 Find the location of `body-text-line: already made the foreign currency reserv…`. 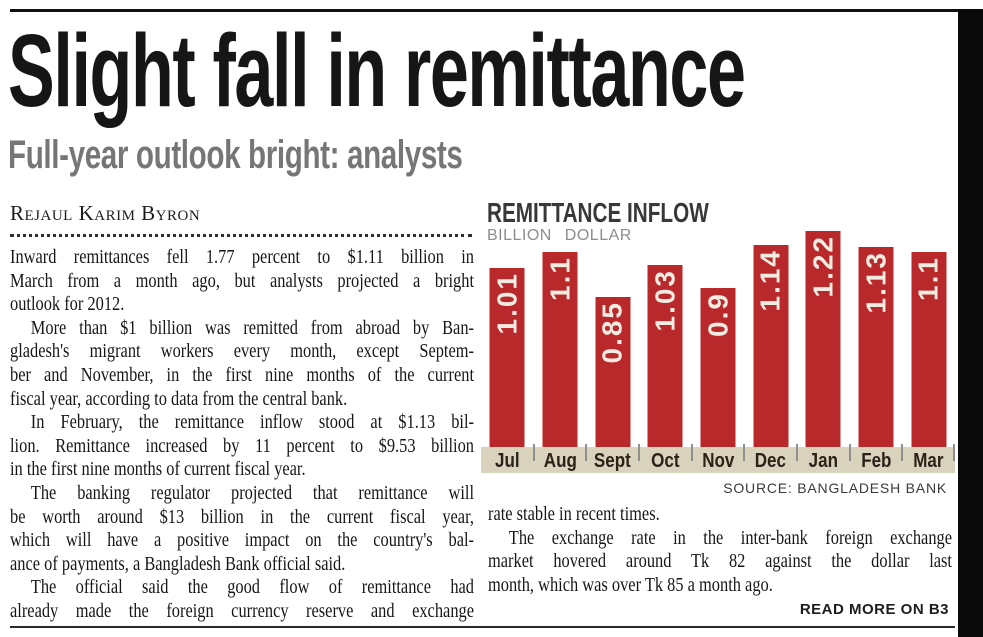

body-text-line: already made the foreign currency reserv… is located at coordinates (242, 610).